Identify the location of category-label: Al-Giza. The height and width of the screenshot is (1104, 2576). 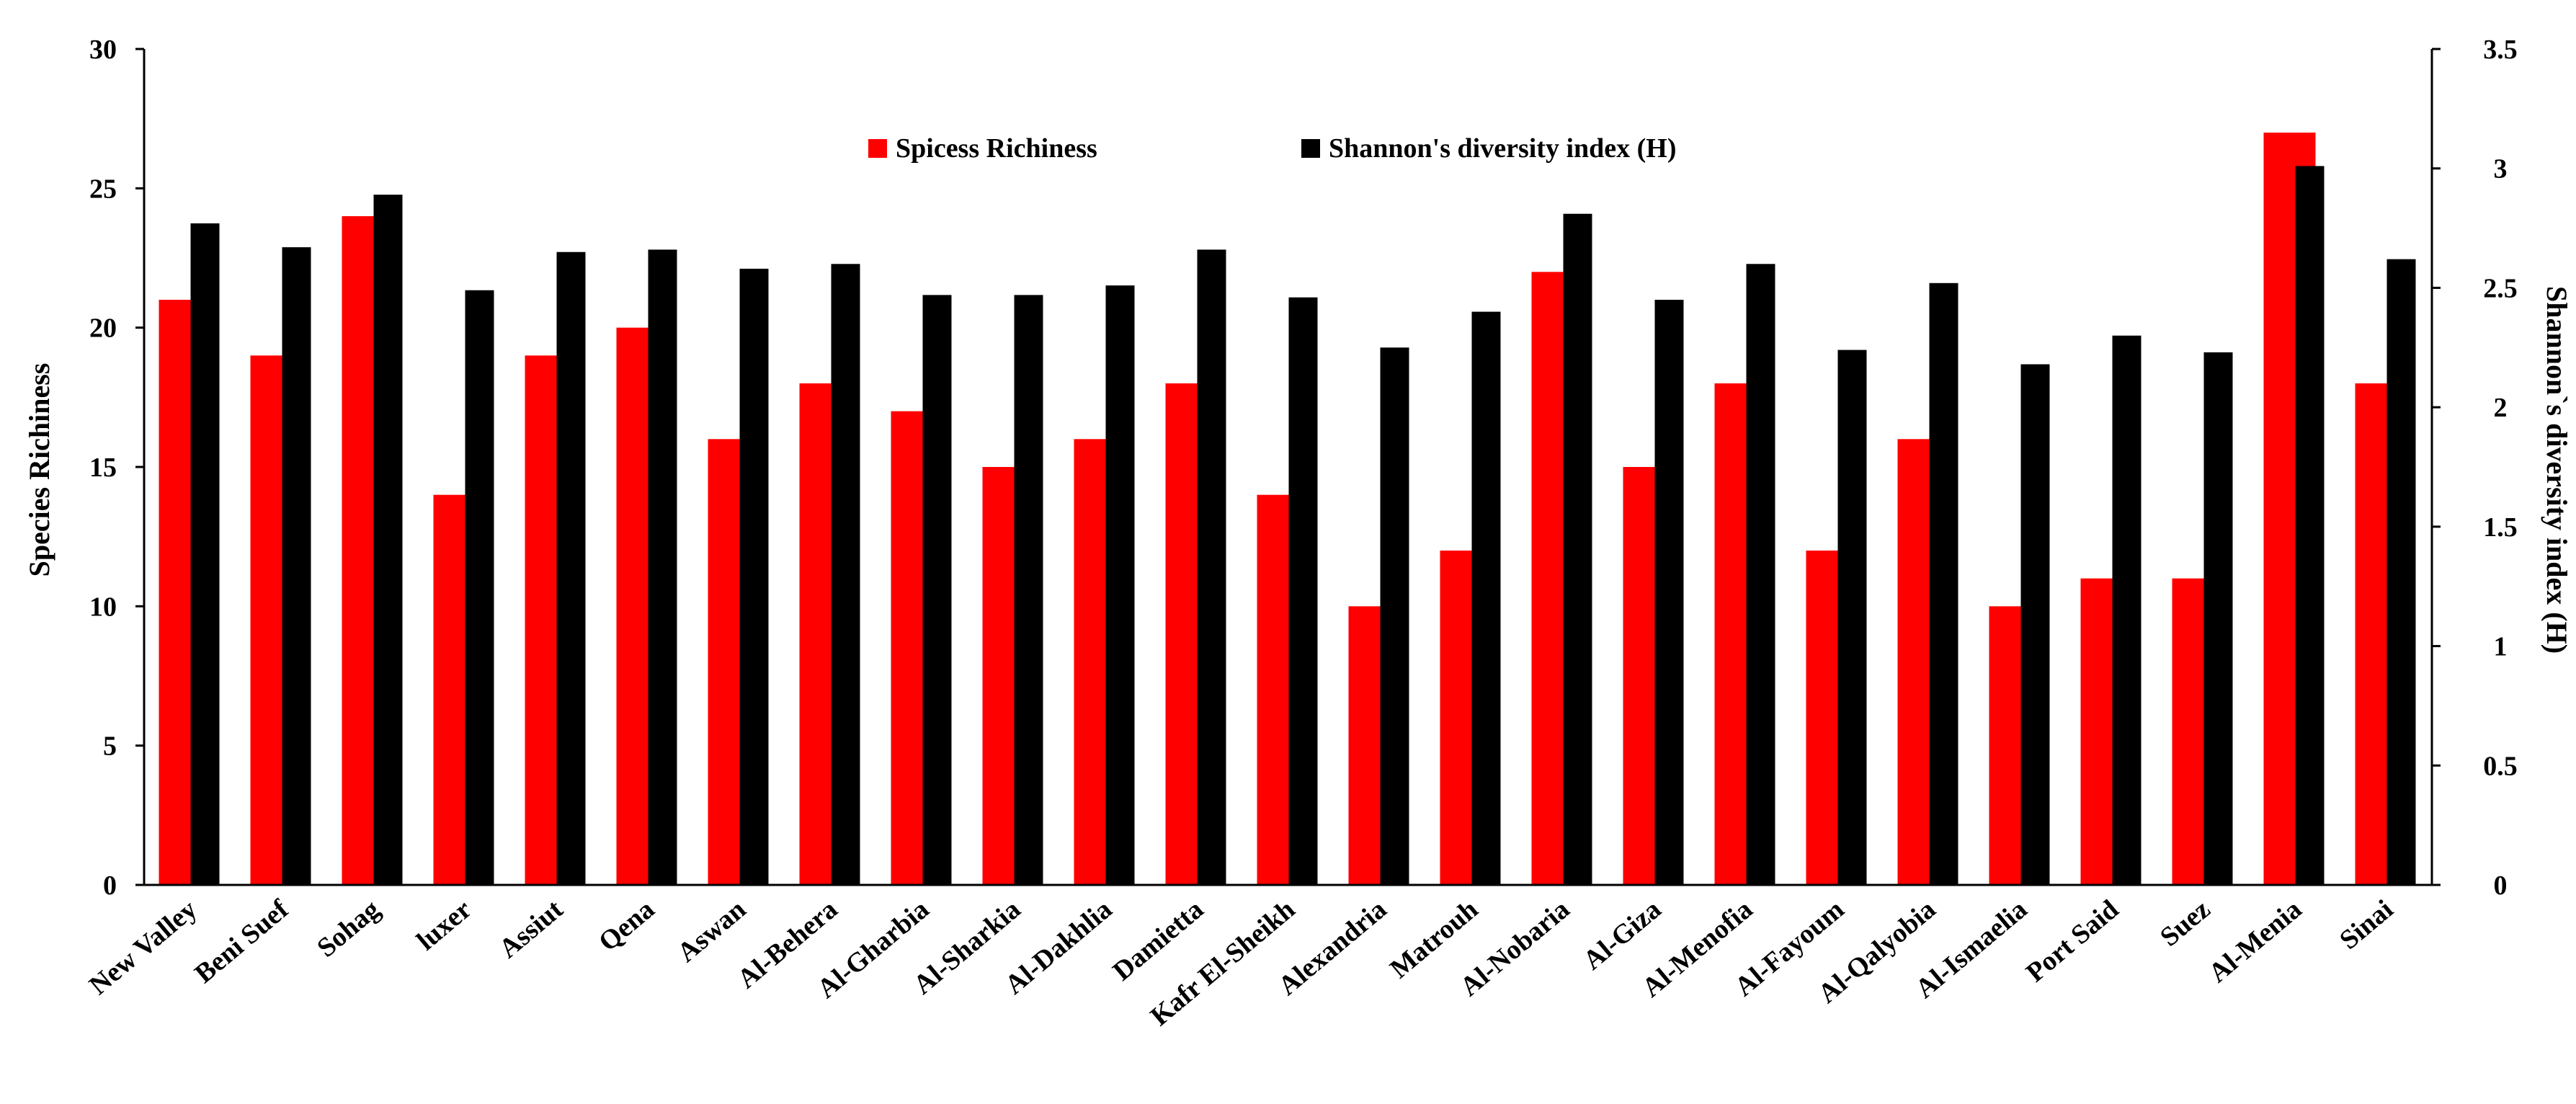
(1622, 935).